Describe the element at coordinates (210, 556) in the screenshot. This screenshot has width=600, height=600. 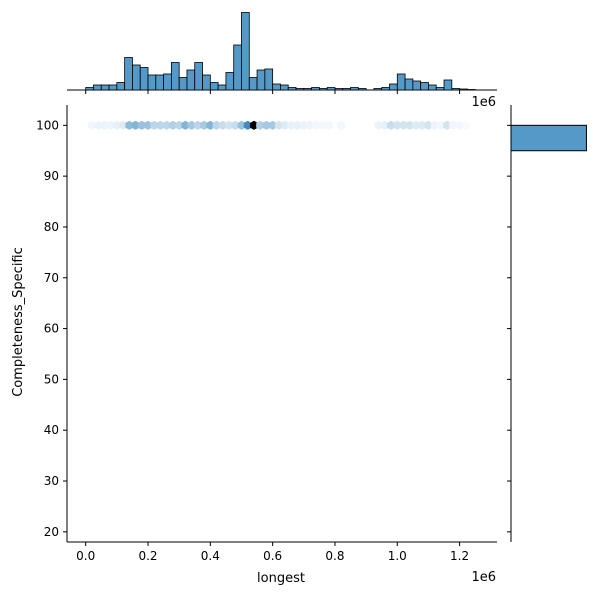
I see `x-tick-label: 0.4` at that location.